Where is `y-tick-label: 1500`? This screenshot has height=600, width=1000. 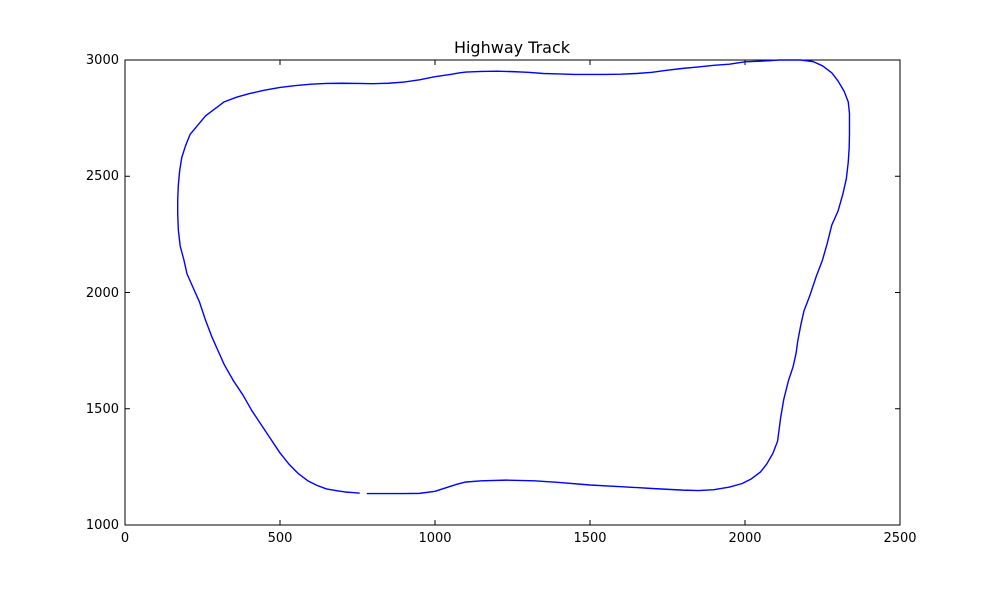 y-tick-label: 1500 is located at coordinates (102, 409).